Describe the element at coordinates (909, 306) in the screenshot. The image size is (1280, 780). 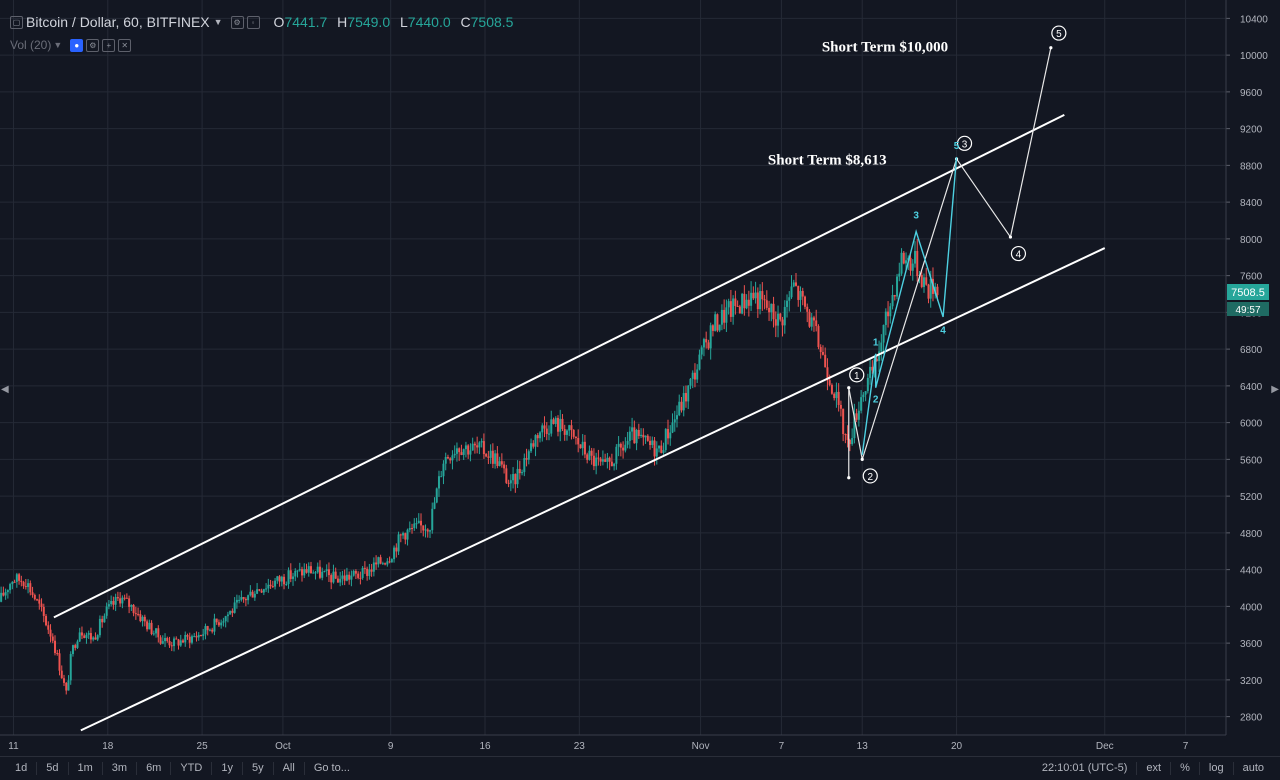
I see `sub-wave-path` at that location.